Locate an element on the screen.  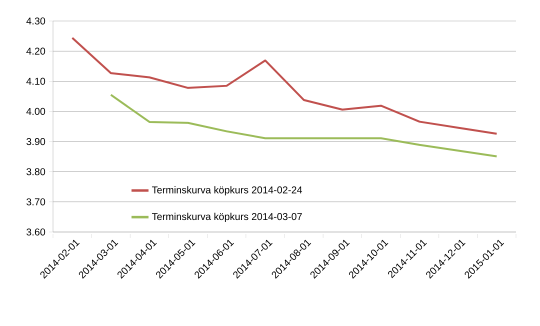
y-tick-label: 4.10 is located at coordinates (36, 81).